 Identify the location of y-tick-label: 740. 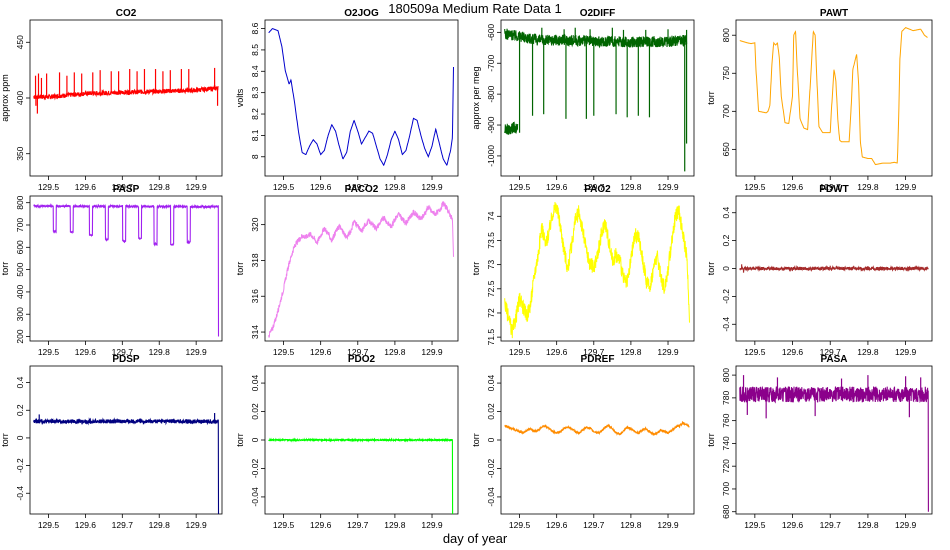
(726, 443).